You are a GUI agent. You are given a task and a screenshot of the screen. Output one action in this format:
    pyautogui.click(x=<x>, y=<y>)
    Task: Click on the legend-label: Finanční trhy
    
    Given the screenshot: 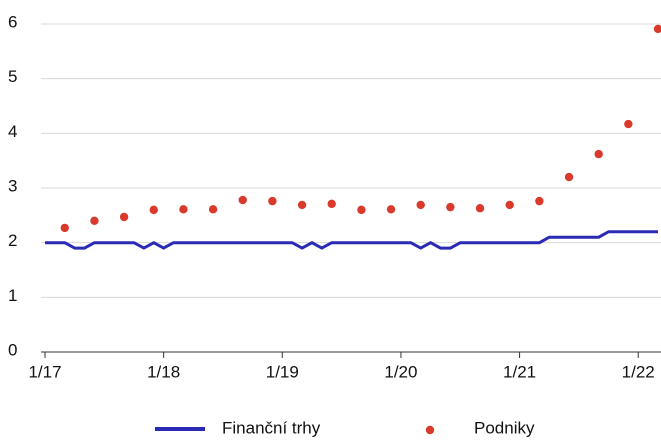 What is the action you would take?
    pyautogui.click(x=271, y=427)
    